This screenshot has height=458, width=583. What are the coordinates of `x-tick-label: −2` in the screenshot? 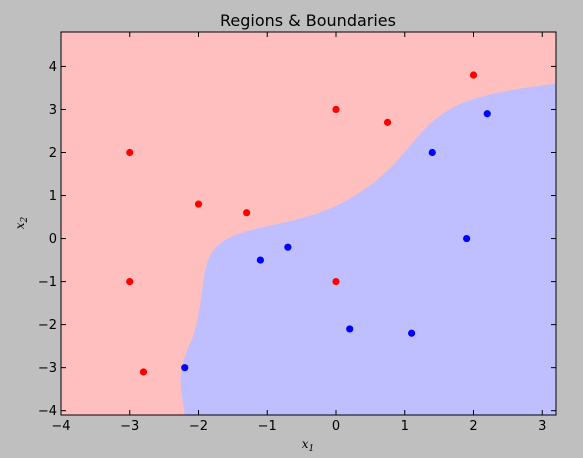 It's located at (198, 426).